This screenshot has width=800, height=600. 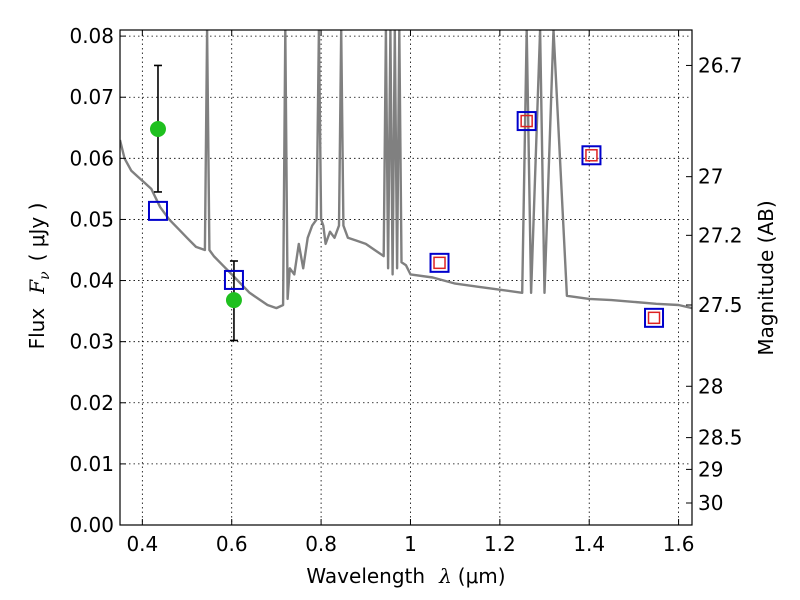 What do you see at coordinates (710, 469) in the screenshot?
I see `mag-tick-label: 29` at bounding box center [710, 469].